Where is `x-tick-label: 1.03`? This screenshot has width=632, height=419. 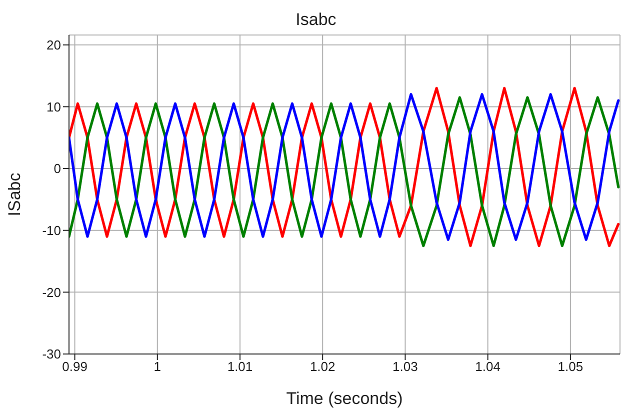 x-tick-label: 1.03 is located at coordinates (405, 366).